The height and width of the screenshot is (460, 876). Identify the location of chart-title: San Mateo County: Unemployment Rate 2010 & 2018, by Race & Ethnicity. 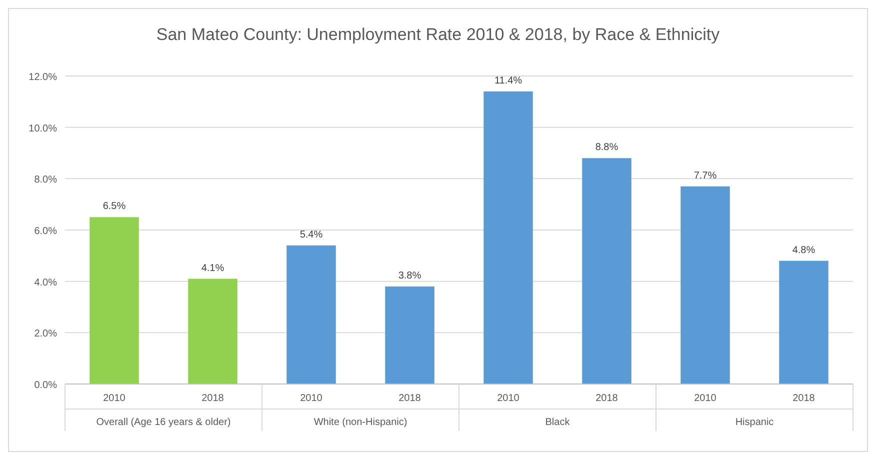
(438, 34).